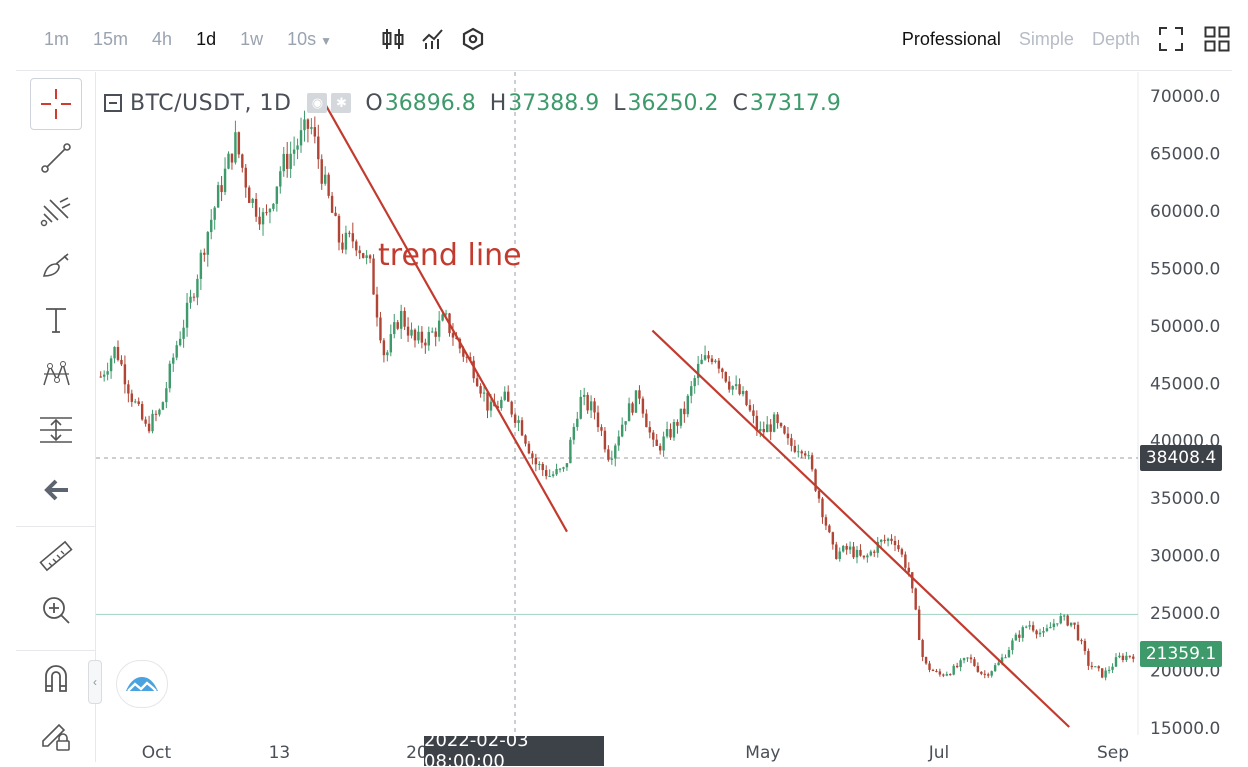  What do you see at coordinates (56, 430) in the screenshot?
I see `measure-lines-icon` at bounding box center [56, 430].